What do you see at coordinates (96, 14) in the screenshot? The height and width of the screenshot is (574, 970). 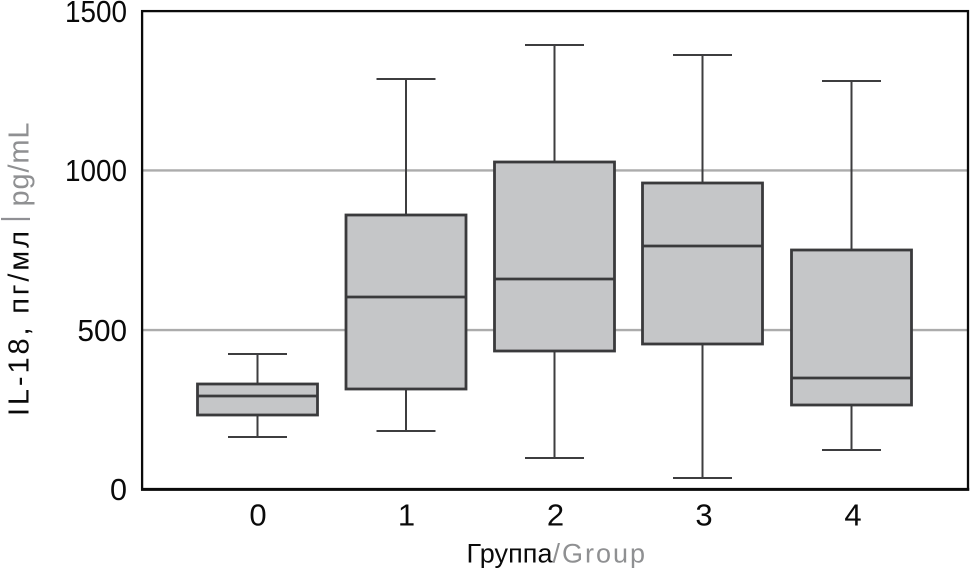 I see `svg-text: 1500` at bounding box center [96, 14].